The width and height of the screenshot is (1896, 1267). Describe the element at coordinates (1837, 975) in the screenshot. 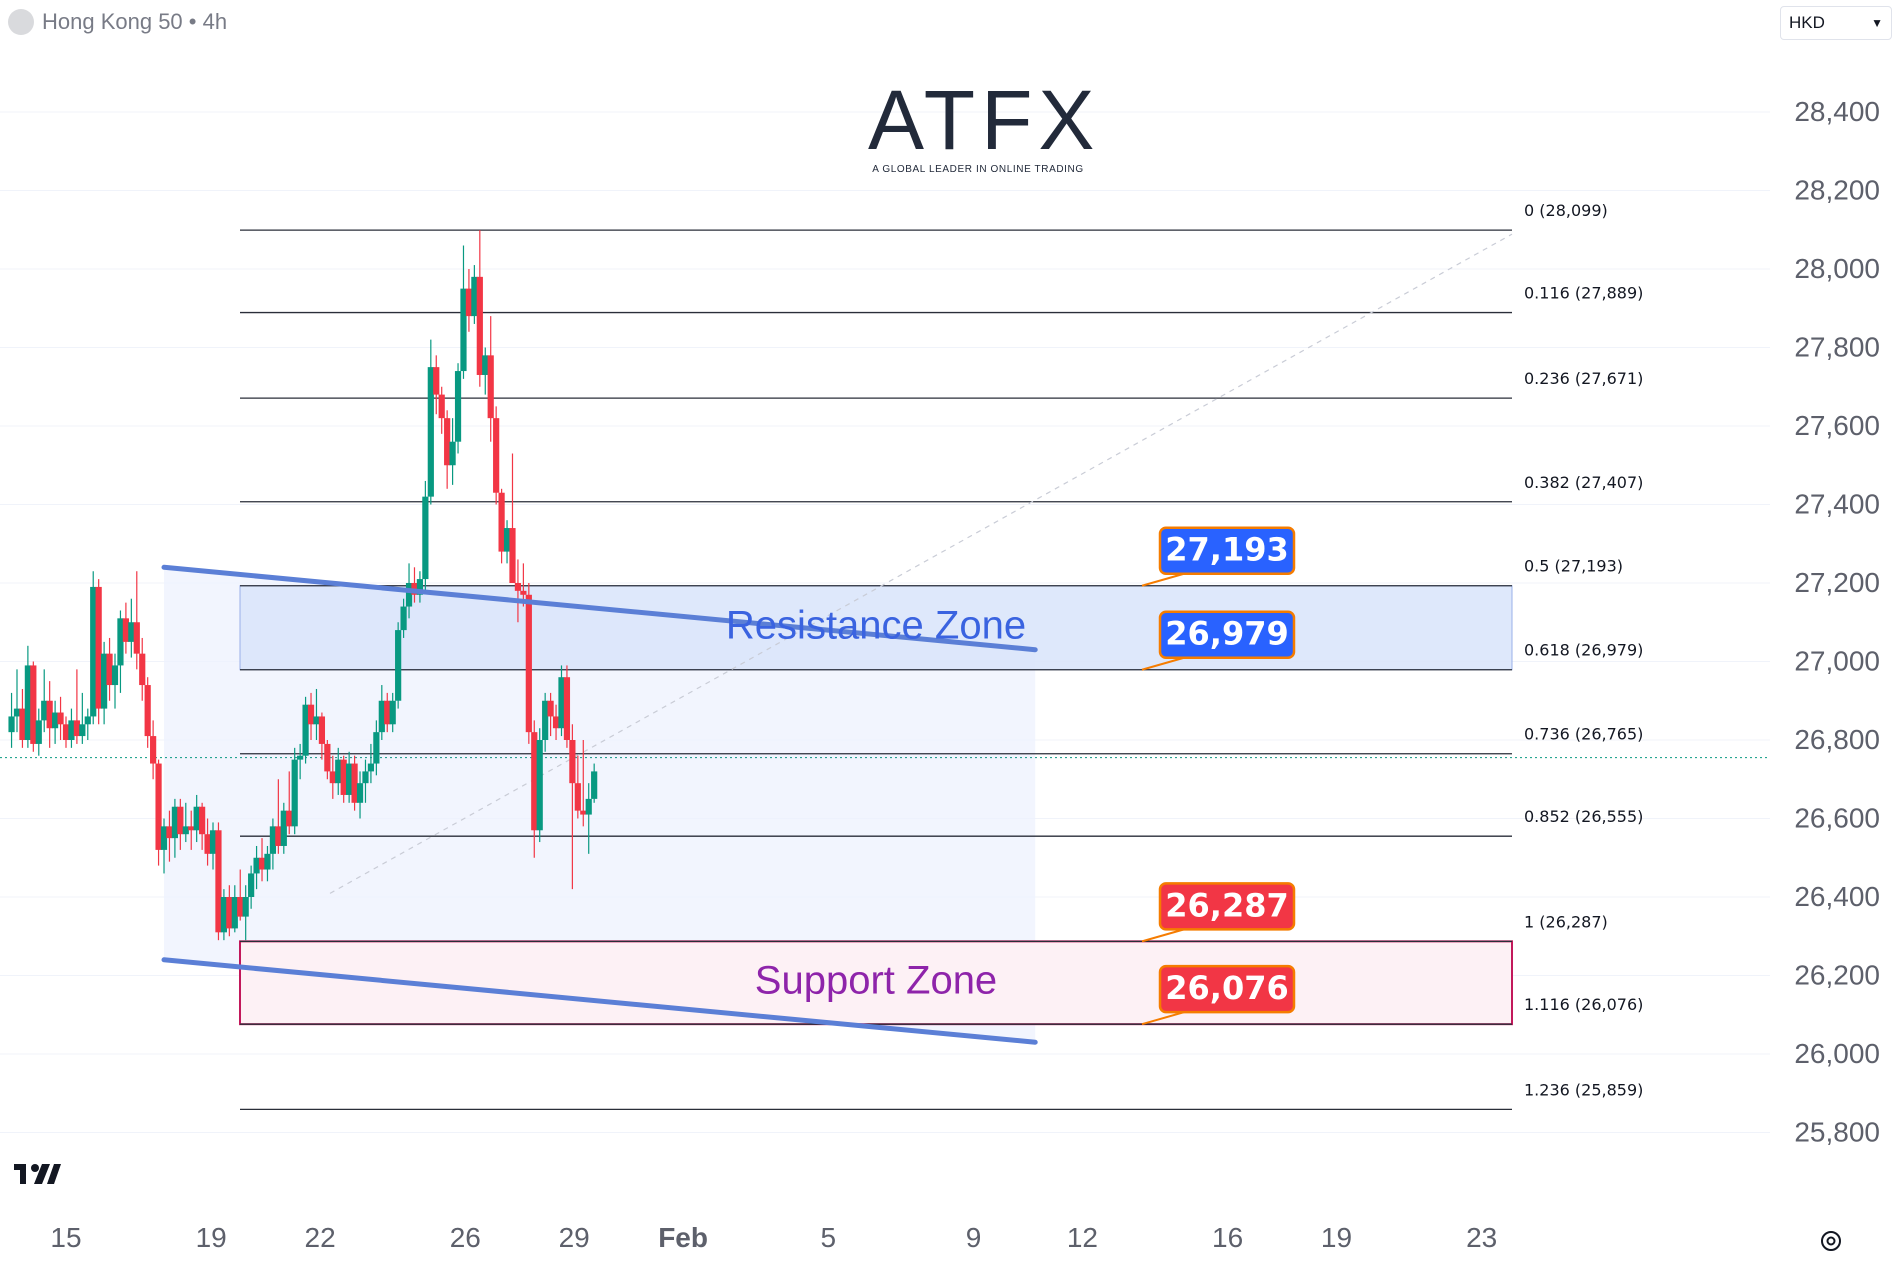

I see `y-tick-label: 26,200` at that location.